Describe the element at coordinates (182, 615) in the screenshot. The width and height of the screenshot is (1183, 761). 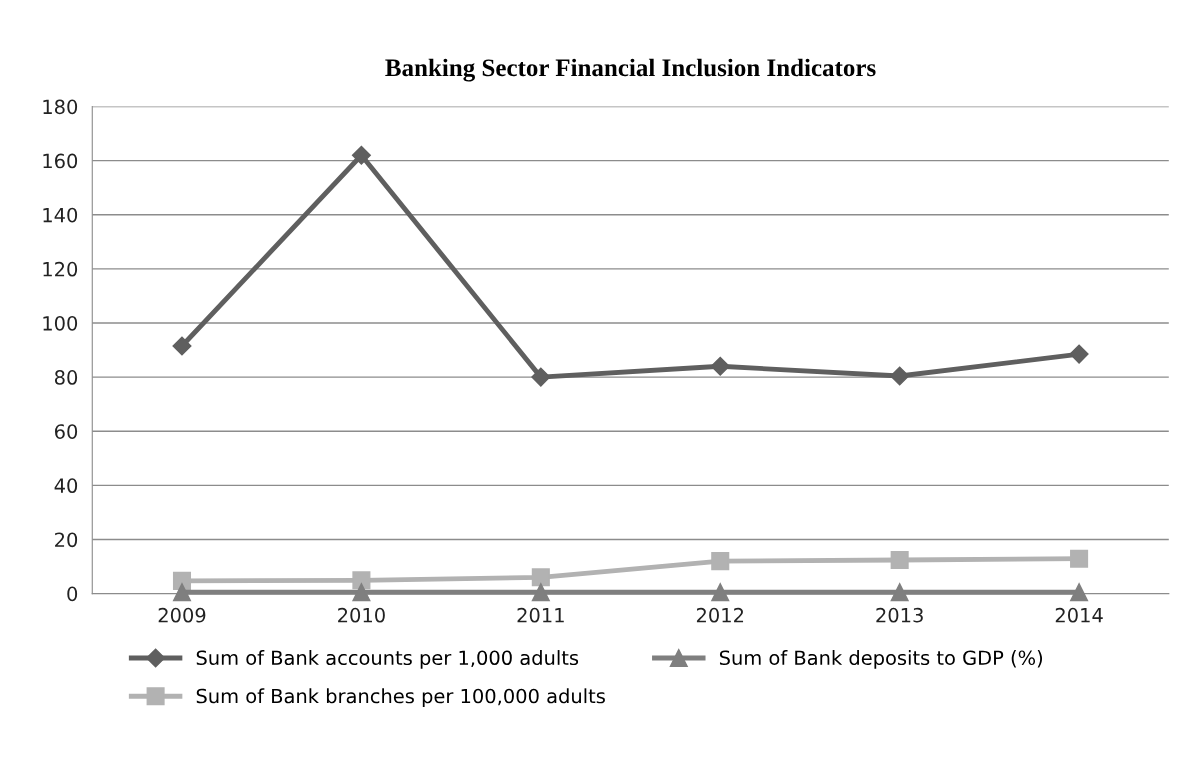
I see `x-tick-label: 2009` at that location.